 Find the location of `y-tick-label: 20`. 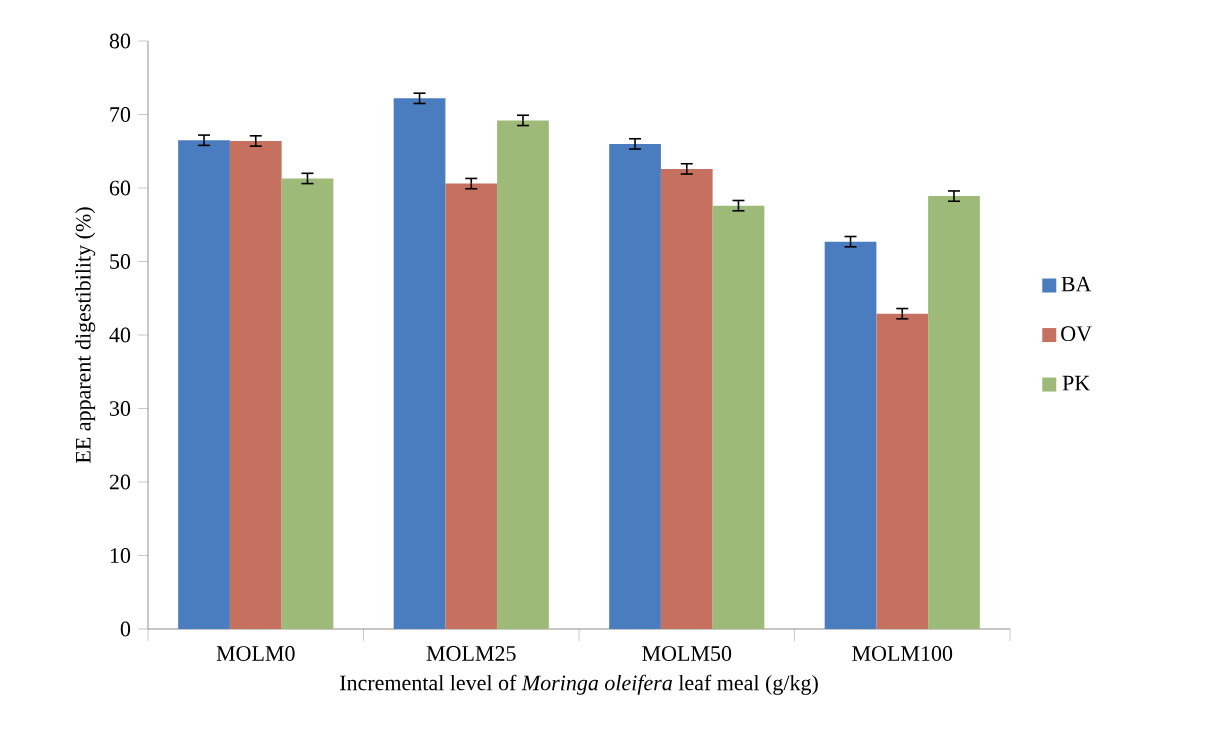

y-tick-label: 20 is located at coordinates (120, 482).